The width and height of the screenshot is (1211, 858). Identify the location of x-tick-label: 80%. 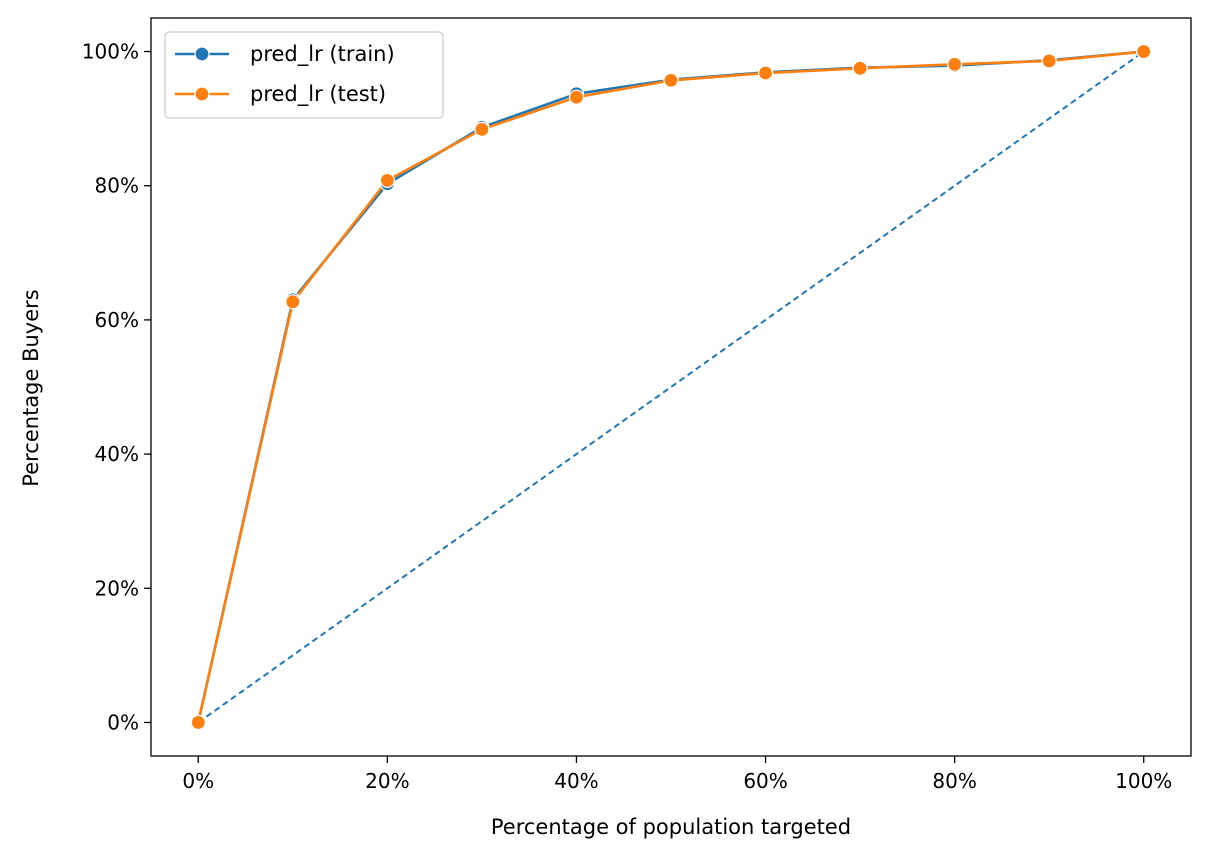
(954, 781).